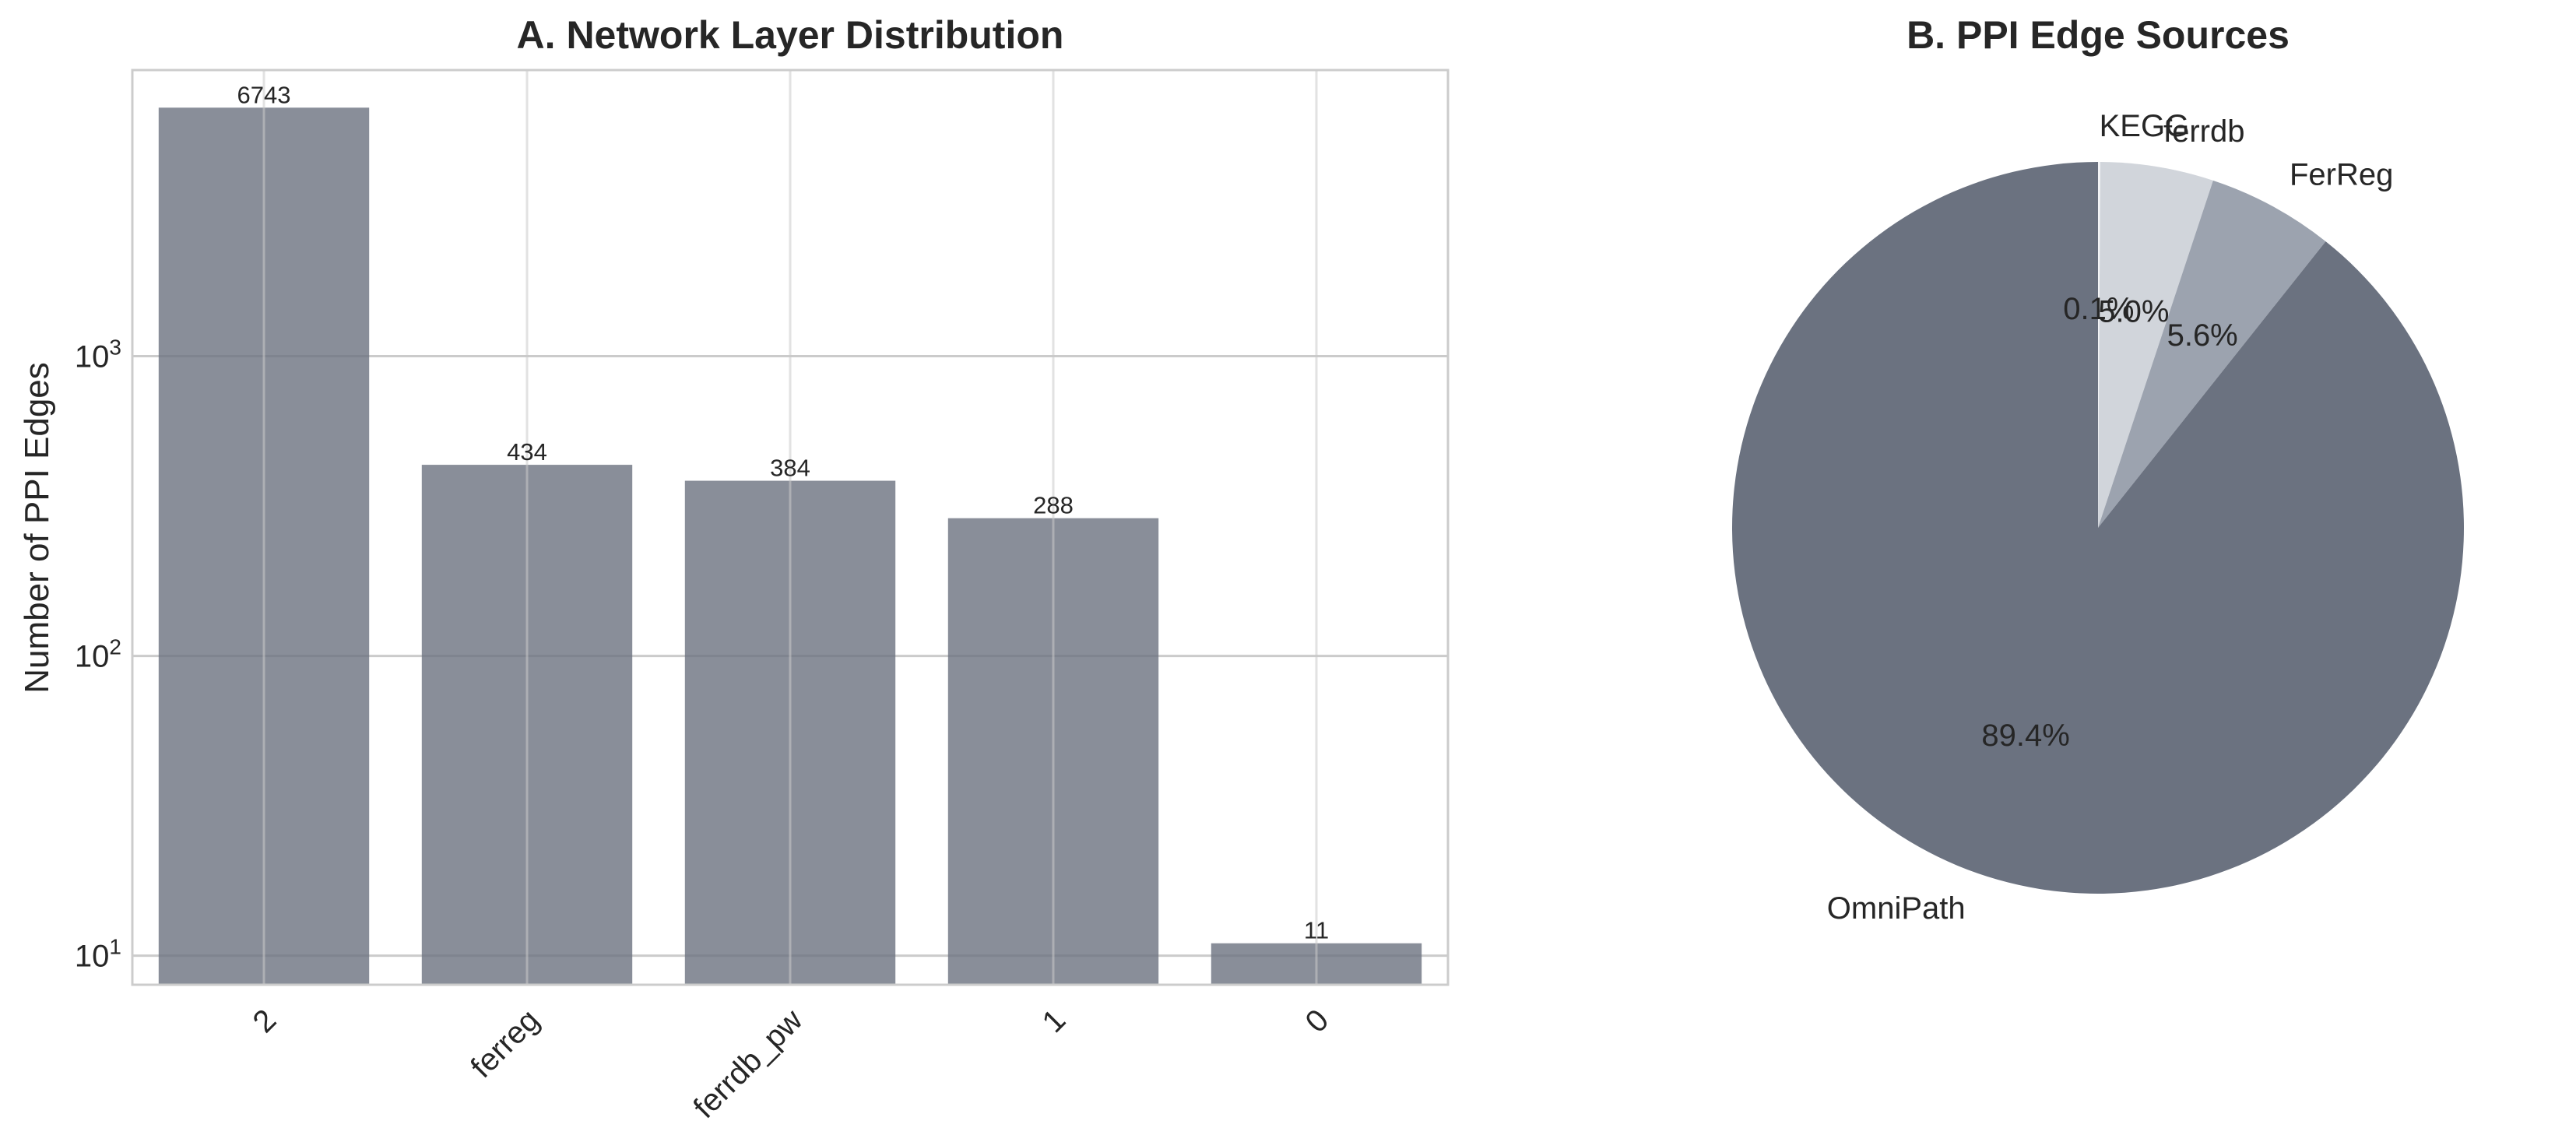 This screenshot has height=1142, width=2576. I want to click on pie-percent-label: 5.6%, so click(2203, 335).